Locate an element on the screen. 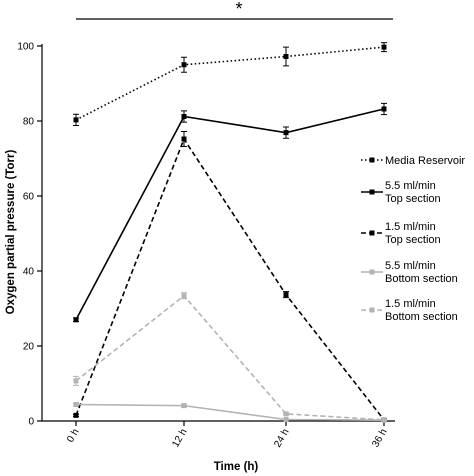  x-tick-label: 24 h is located at coordinates (281, 438).